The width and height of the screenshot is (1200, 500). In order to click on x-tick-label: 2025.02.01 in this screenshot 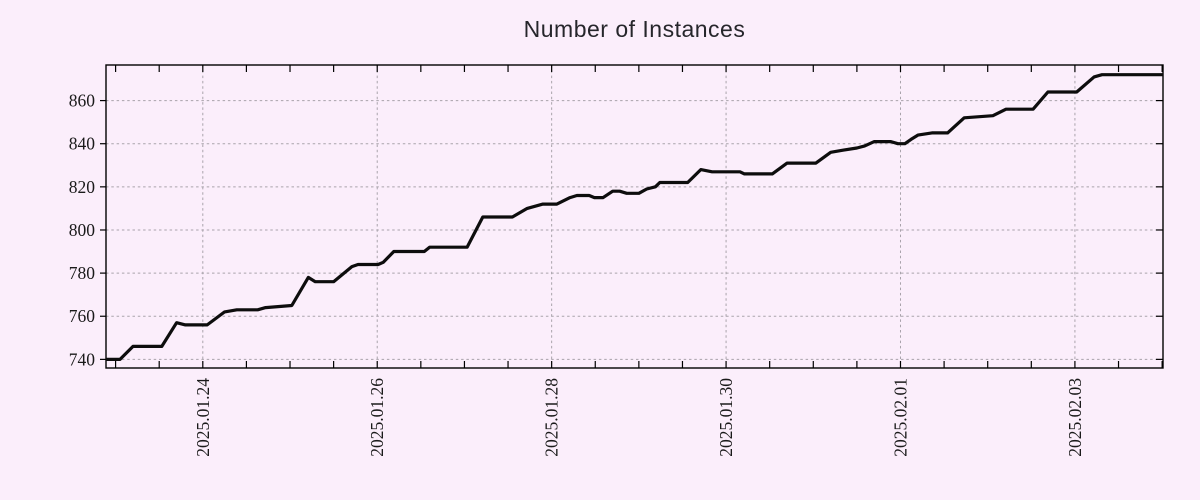, I will do `click(900, 417)`.